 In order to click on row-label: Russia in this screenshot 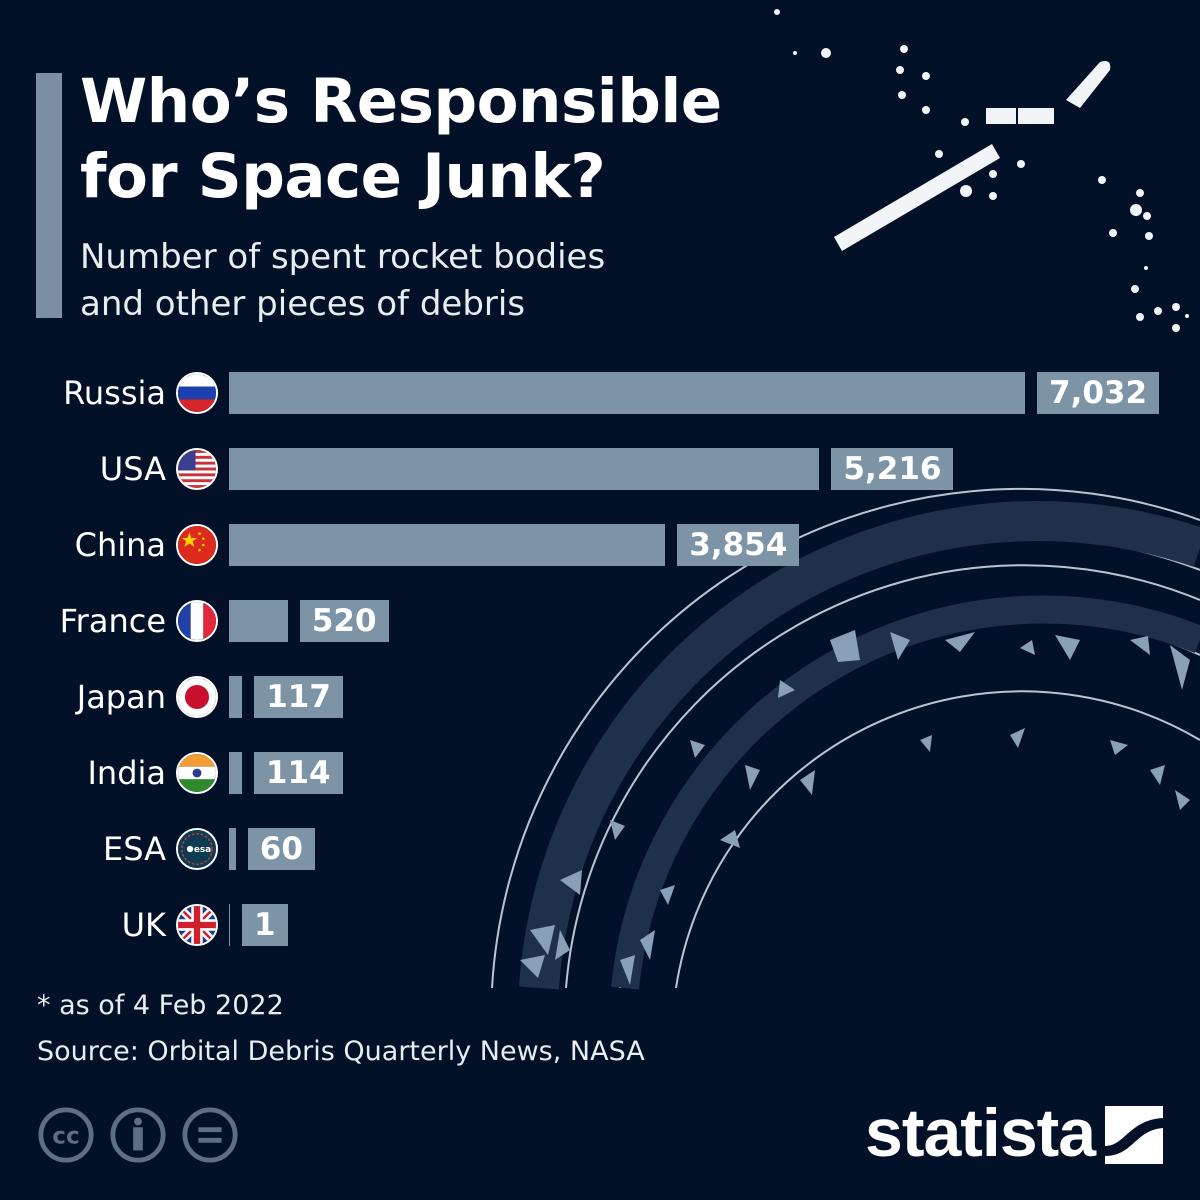, I will do `click(114, 393)`.